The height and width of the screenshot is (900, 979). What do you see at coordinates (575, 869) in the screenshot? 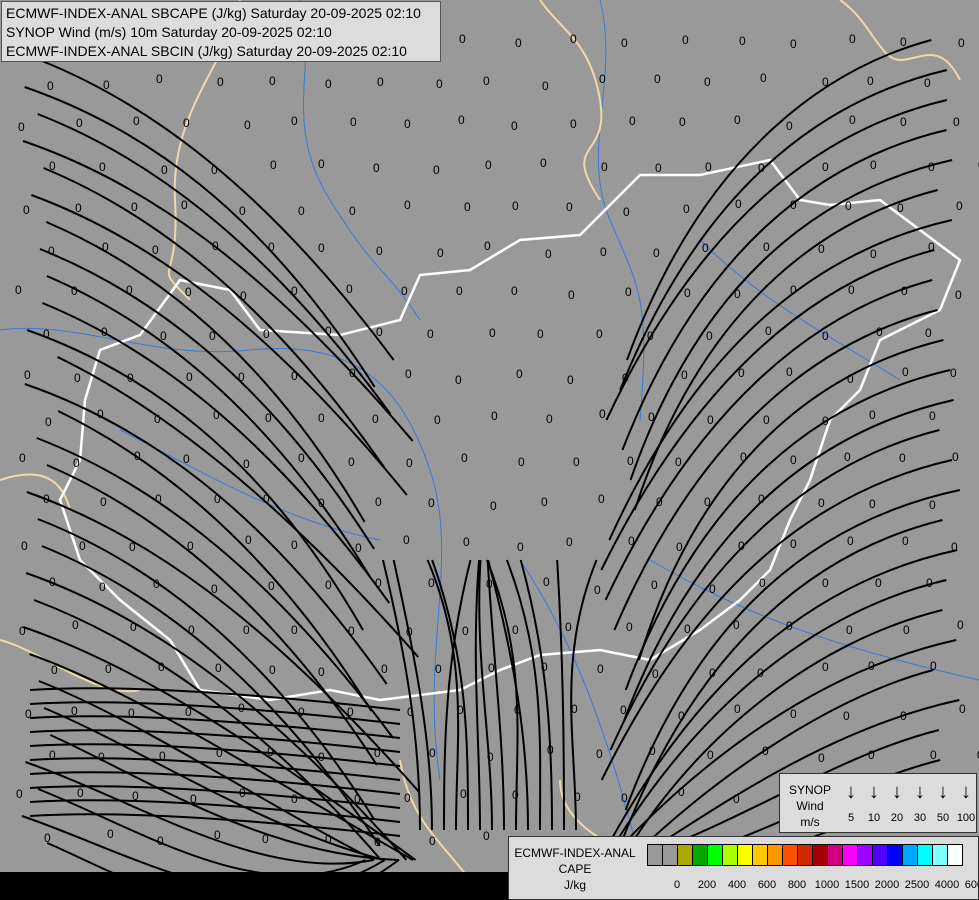
I see `cape-legend-line: CAPE` at bounding box center [575, 869].